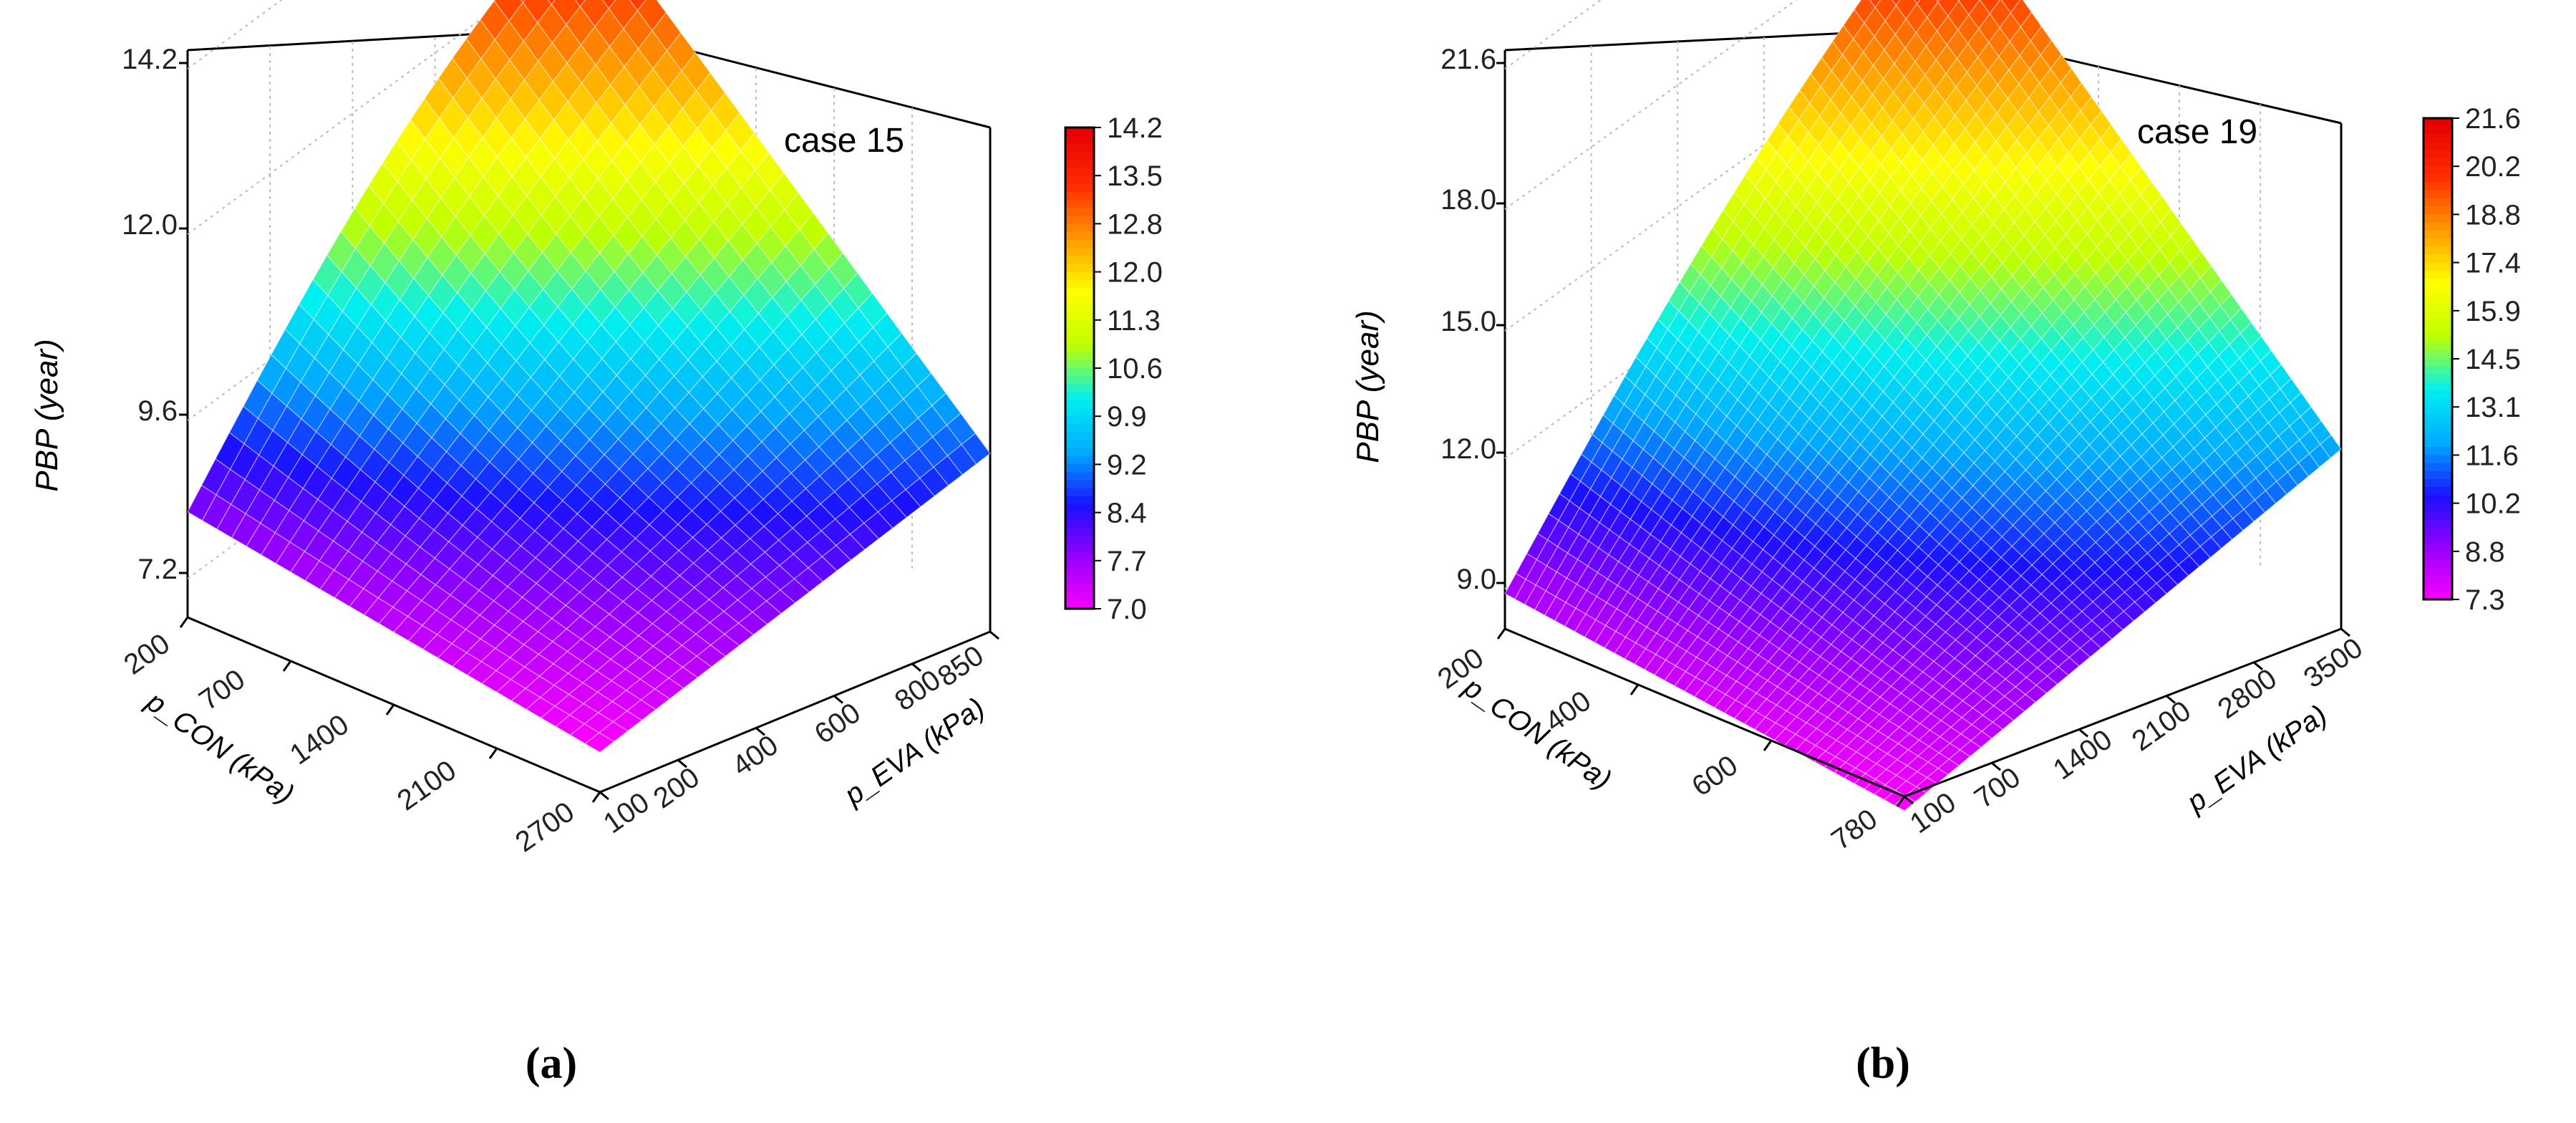 This screenshot has width=2576, height=1123. I want to click on x-tick-label: 2700, so click(545, 827).